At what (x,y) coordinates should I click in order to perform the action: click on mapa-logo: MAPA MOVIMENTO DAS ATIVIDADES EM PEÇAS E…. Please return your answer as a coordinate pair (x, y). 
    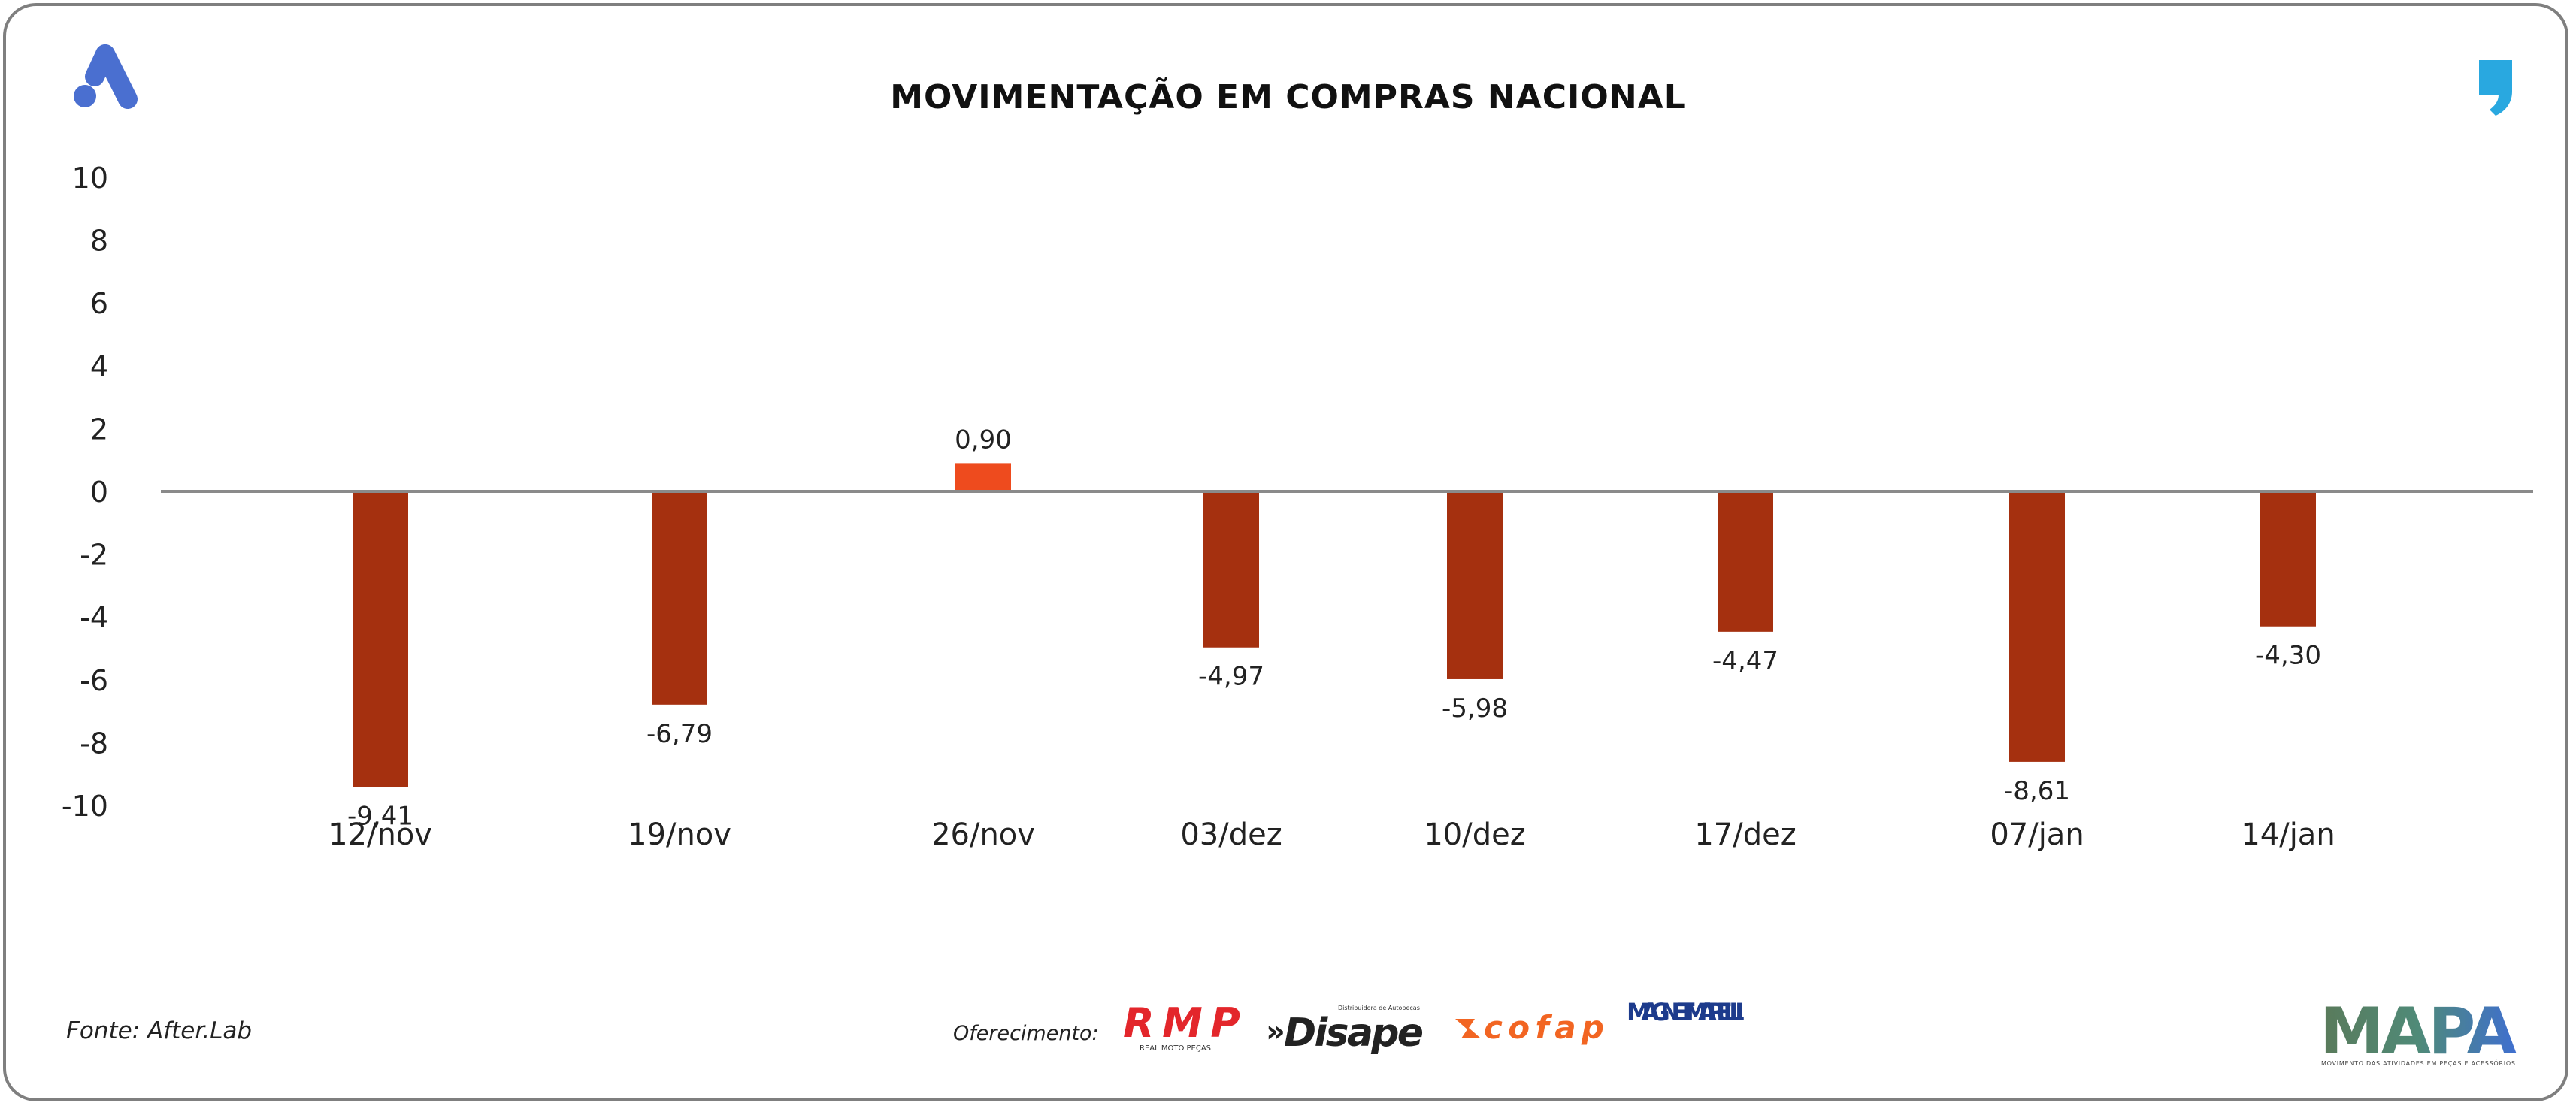
    Looking at the image, I should click on (2418, 1031).